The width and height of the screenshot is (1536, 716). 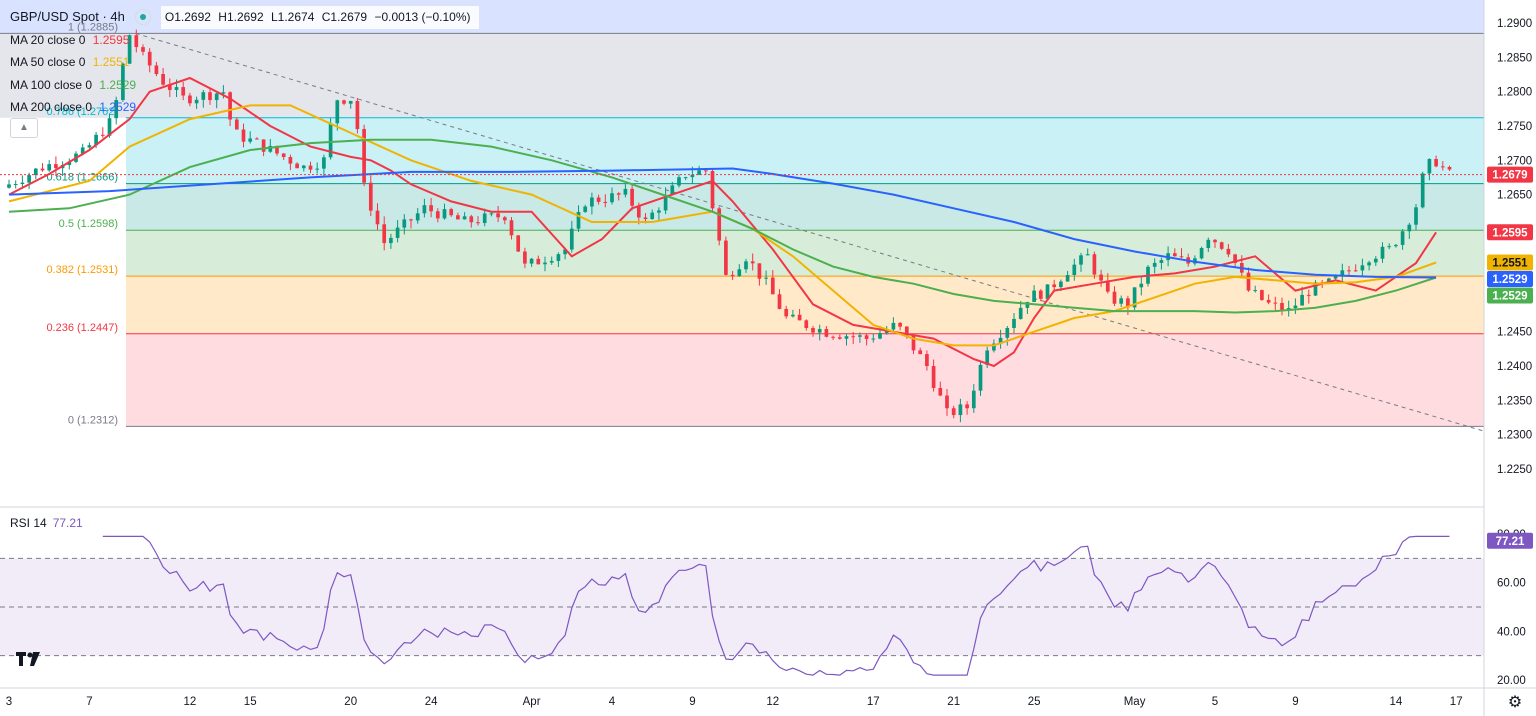 What do you see at coordinates (111, 62) in the screenshot?
I see `ma50-value: 1.2551` at bounding box center [111, 62].